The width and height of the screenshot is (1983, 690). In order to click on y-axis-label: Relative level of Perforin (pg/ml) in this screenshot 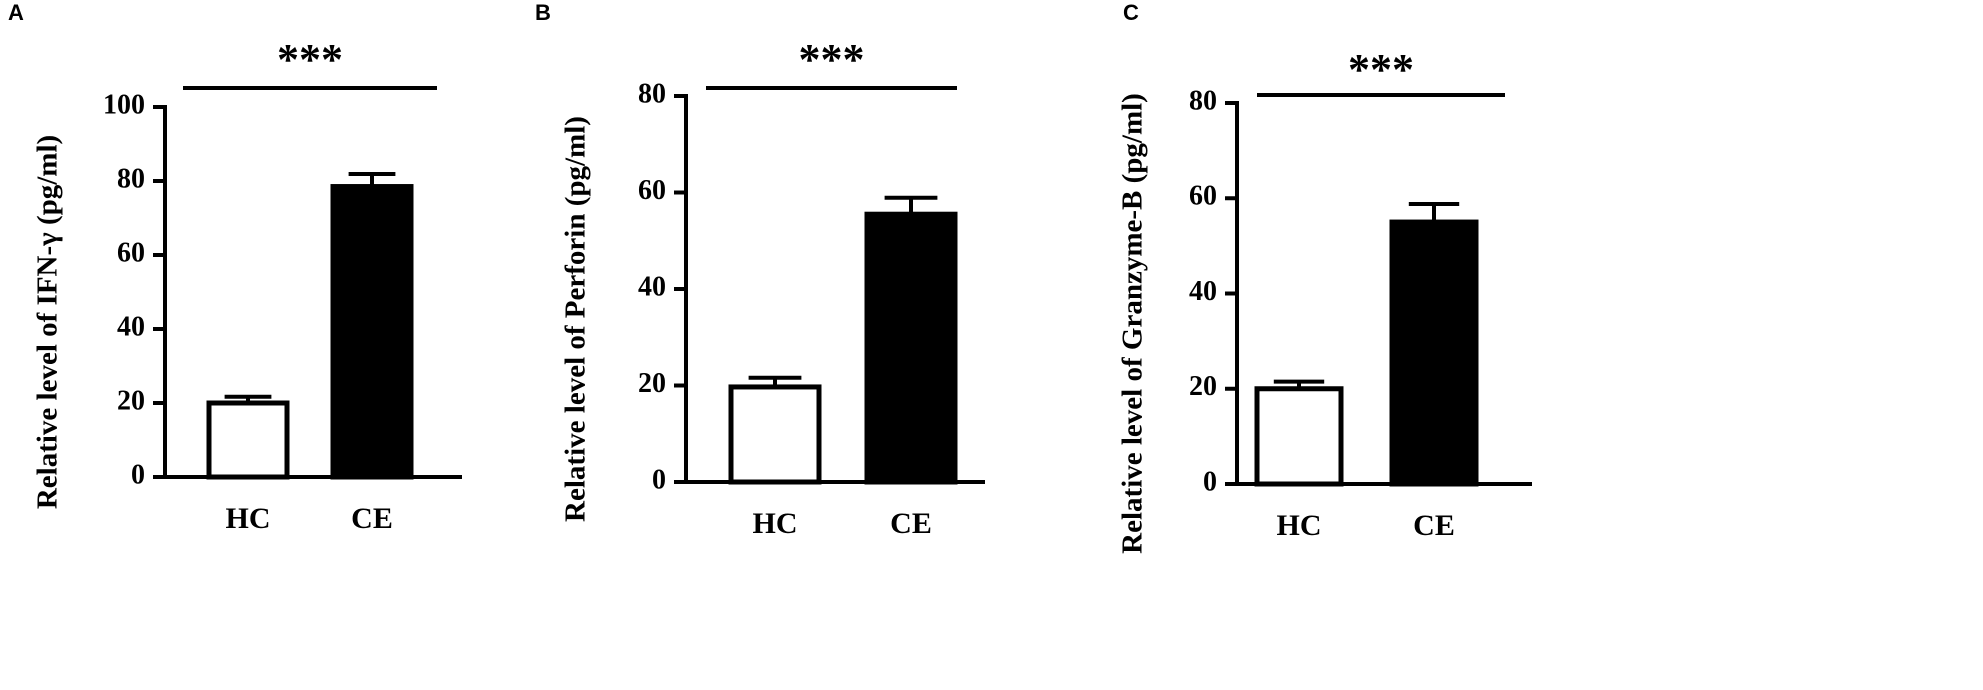, I will do `click(576, 319)`.